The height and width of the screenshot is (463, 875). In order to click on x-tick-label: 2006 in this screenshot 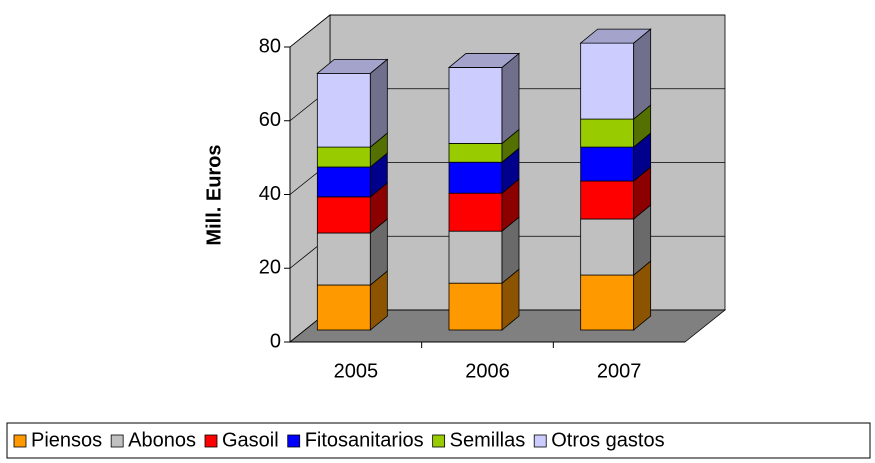, I will do `click(487, 371)`.